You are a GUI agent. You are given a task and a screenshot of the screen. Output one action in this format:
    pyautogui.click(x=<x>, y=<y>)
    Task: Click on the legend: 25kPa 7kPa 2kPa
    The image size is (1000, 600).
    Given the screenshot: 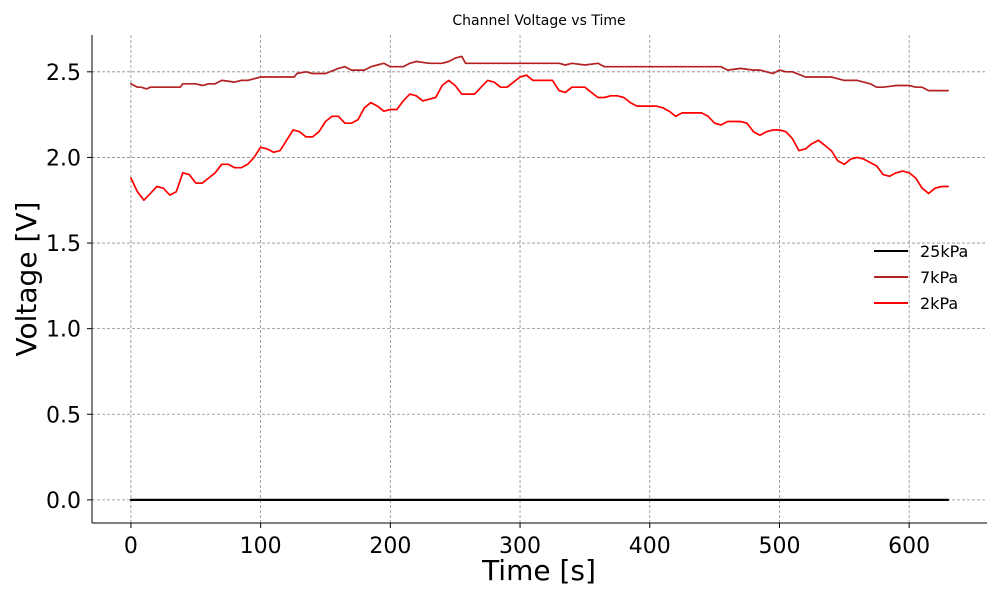 What is the action you would take?
    pyautogui.click(x=921, y=277)
    